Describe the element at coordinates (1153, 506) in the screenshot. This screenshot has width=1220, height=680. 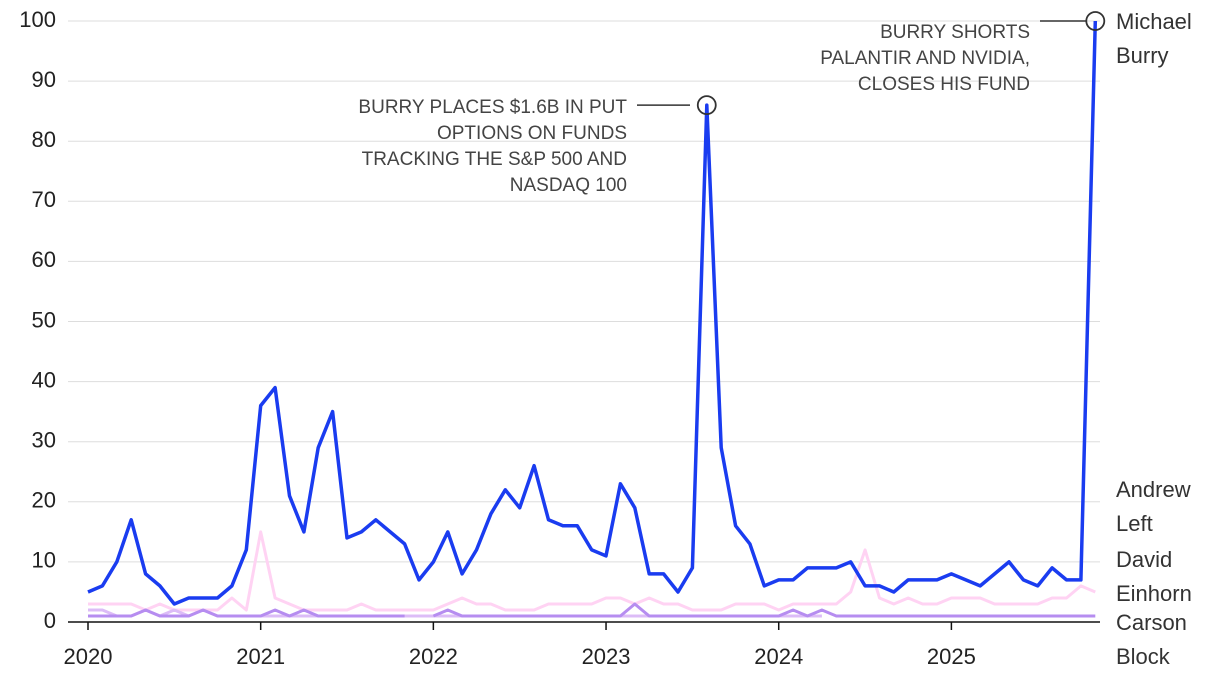
I see `legend-label: Andrew Left` at that location.